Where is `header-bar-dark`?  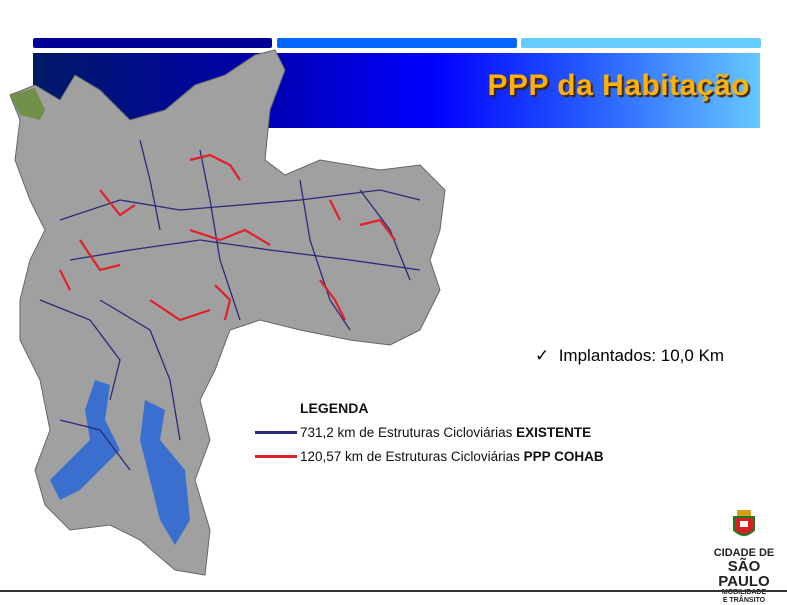 header-bar-dark is located at coordinates (152, 43).